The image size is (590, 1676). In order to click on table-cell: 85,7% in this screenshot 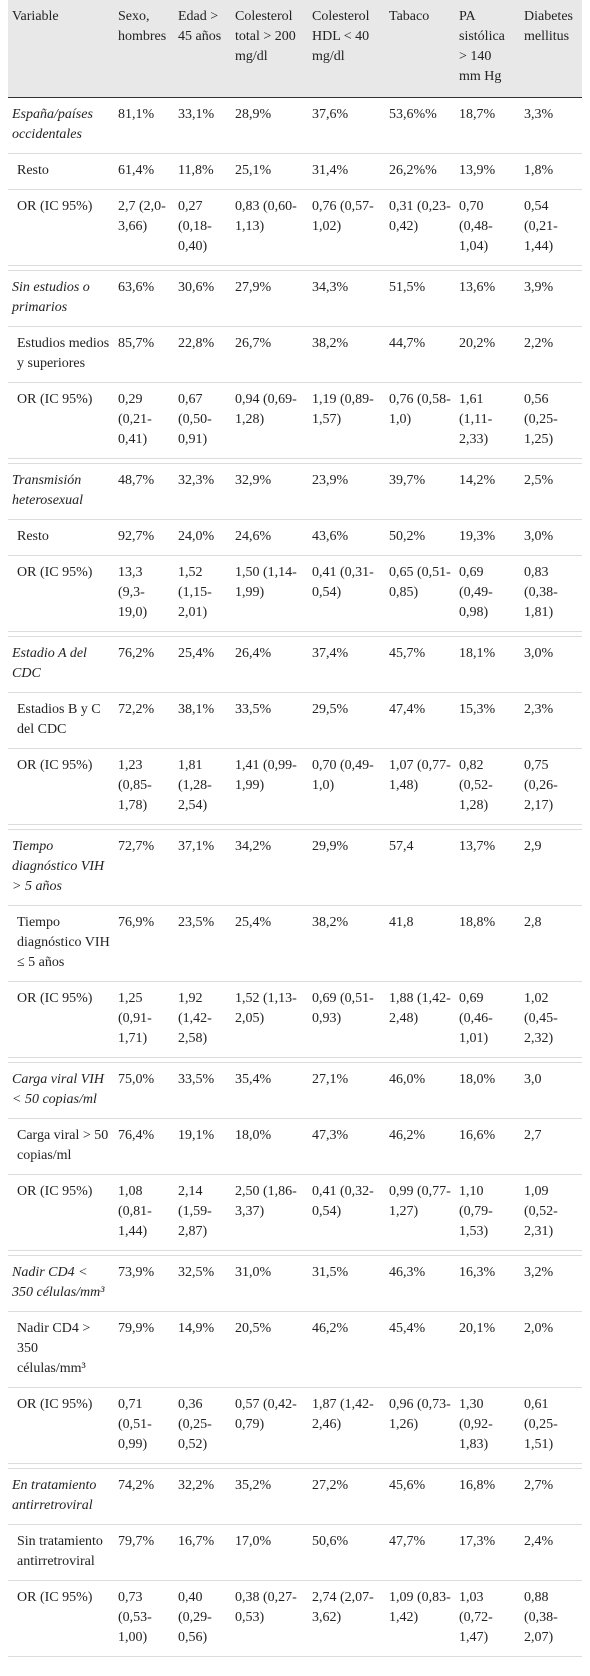, I will do `click(144, 354)`.